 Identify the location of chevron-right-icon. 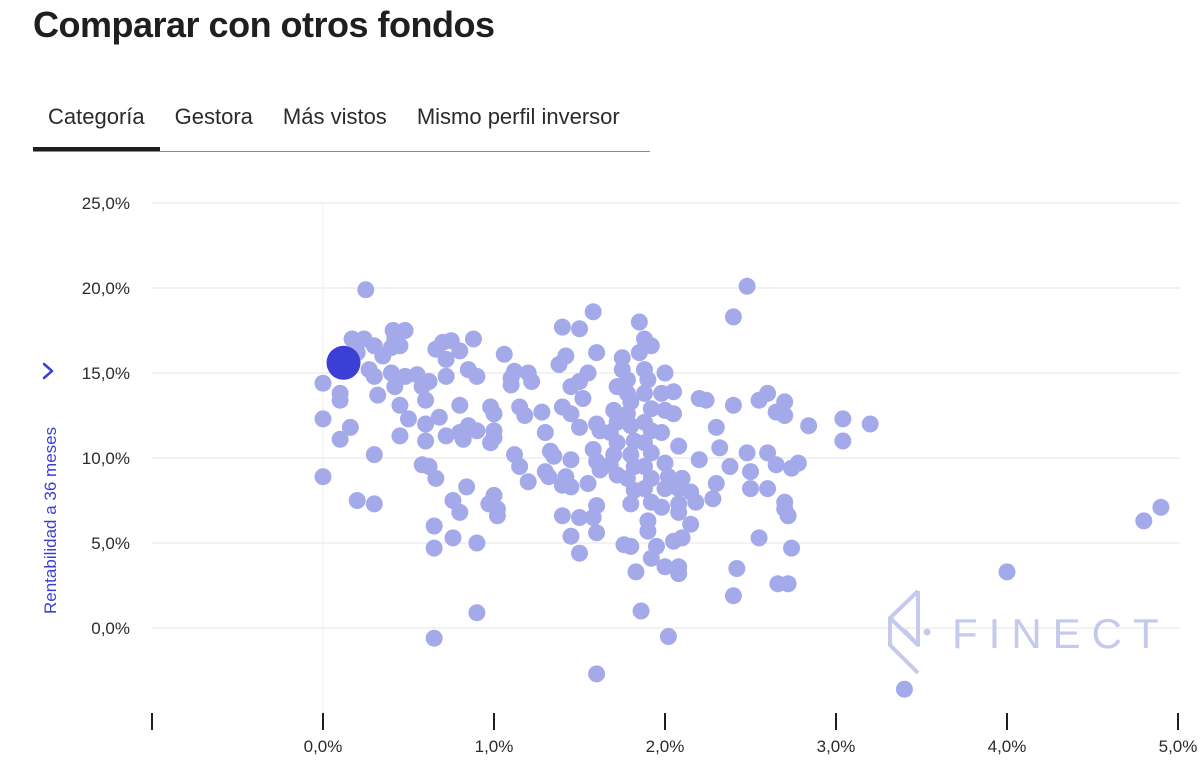
(48, 371).